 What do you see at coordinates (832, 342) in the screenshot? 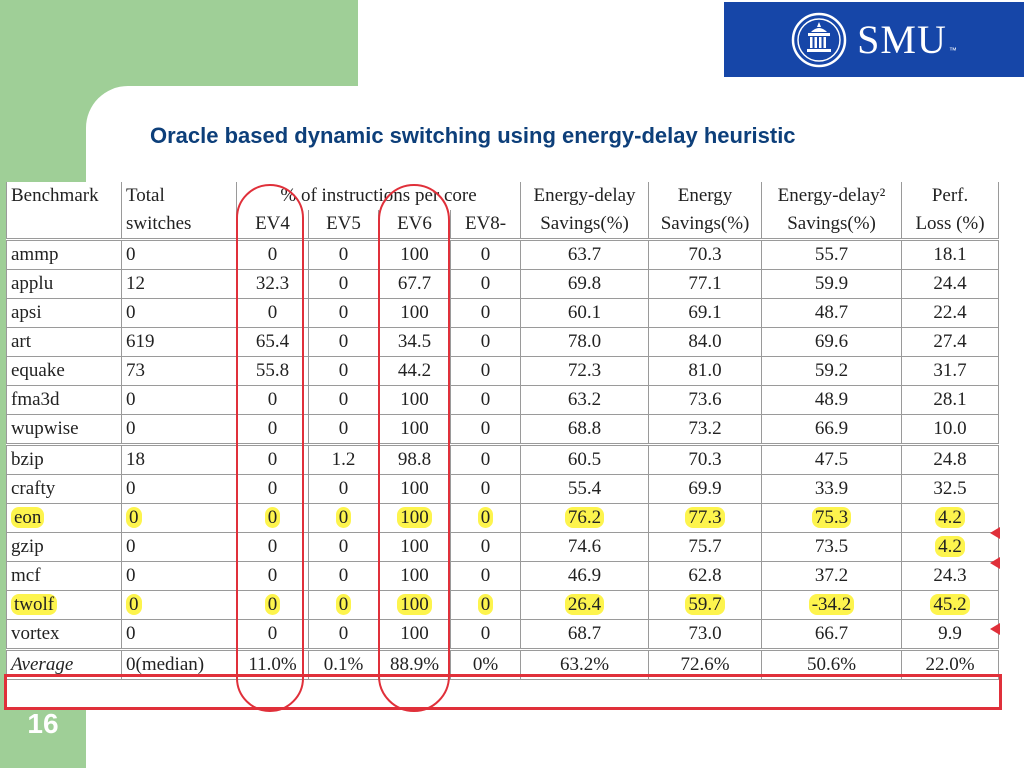
I see `table-cell: 69.6` at bounding box center [832, 342].